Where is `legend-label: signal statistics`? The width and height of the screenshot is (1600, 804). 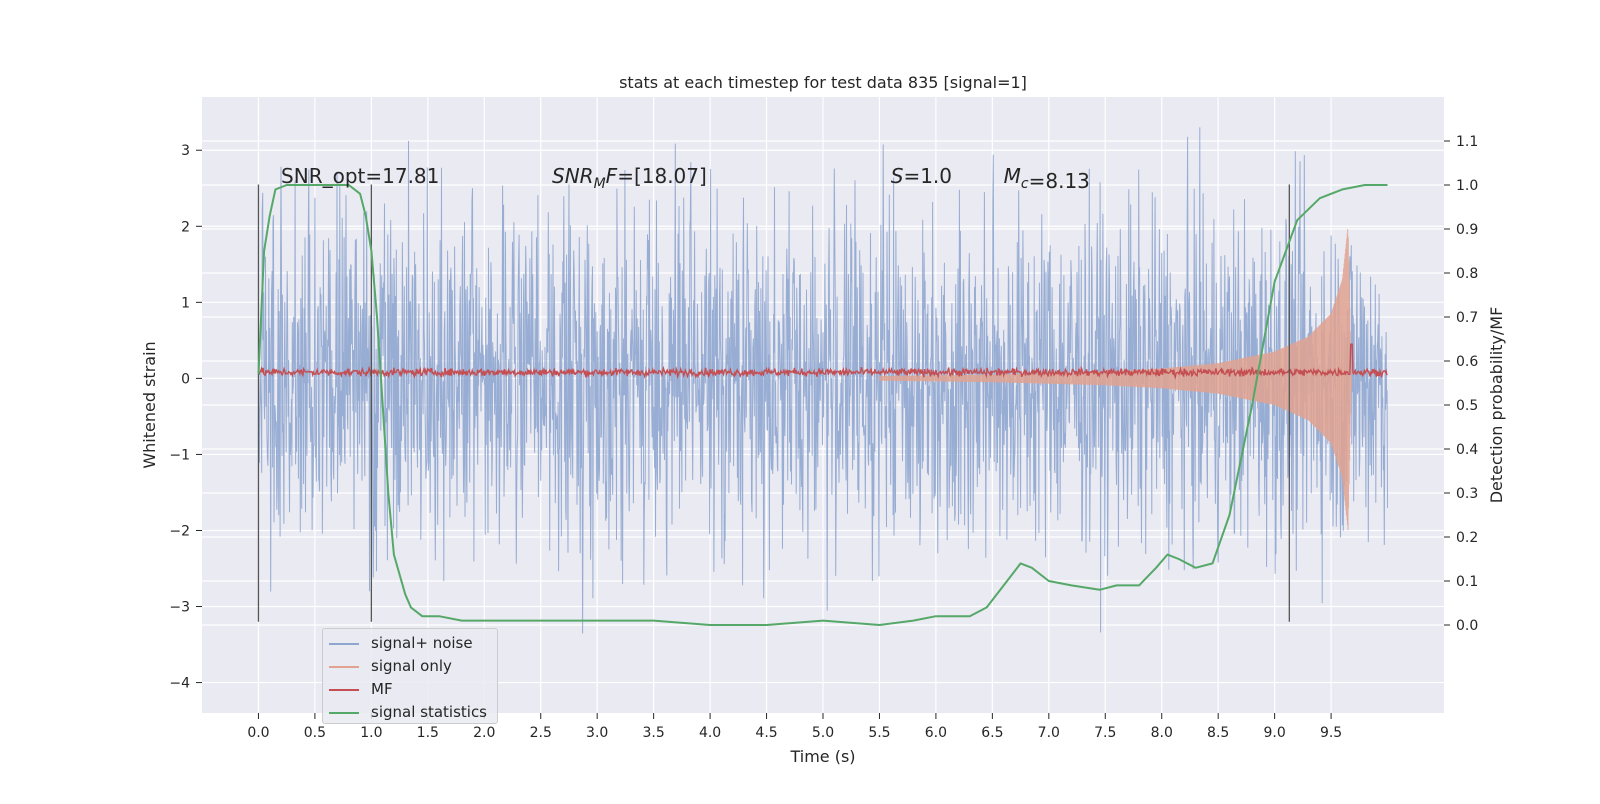 legend-label: signal statistics is located at coordinates (429, 712).